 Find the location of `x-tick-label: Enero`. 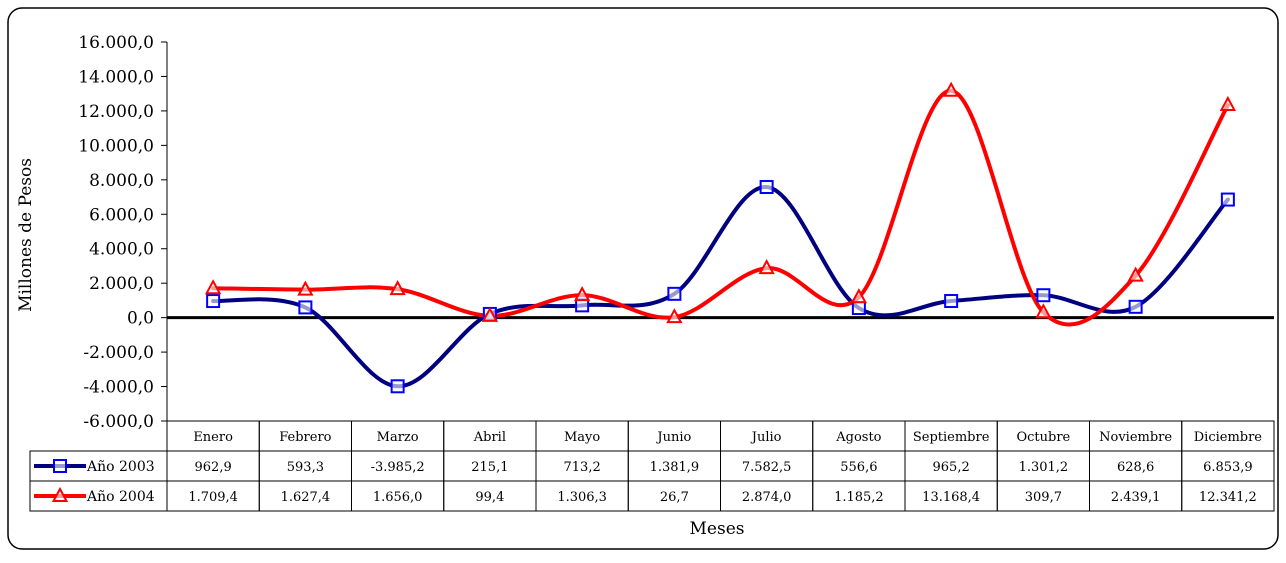

x-tick-label: Enero is located at coordinates (213, 437).